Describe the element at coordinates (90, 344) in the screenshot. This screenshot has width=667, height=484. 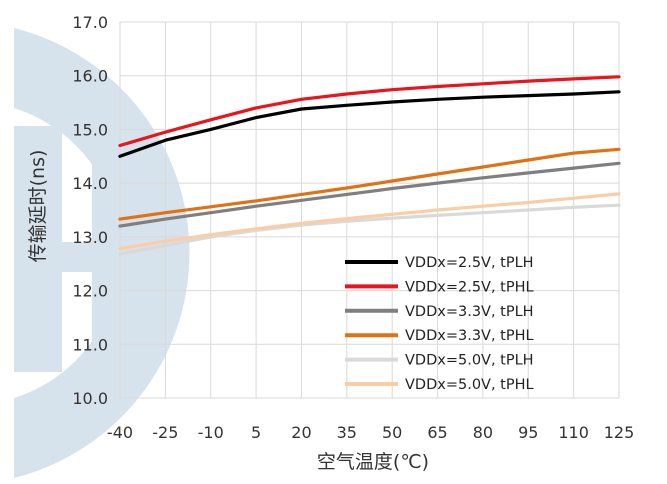
I see `y-tick-label: 11.0` at that location.